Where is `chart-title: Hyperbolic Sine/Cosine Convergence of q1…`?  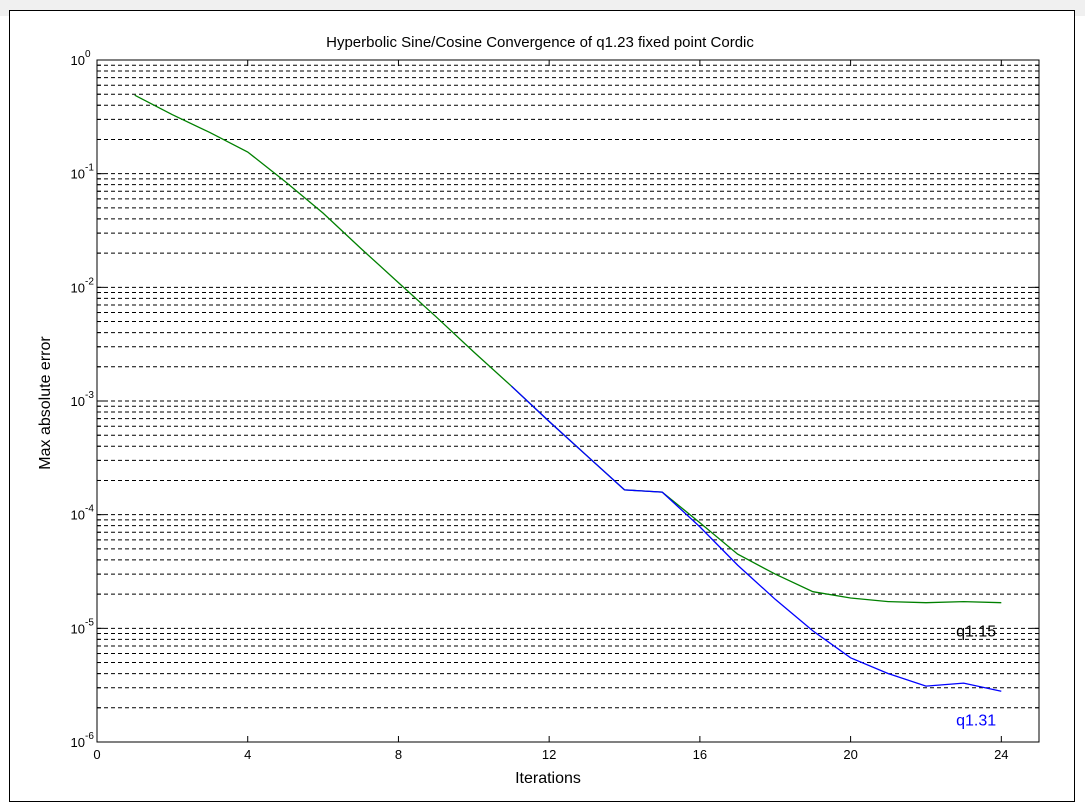
chart-title: Hyperbolic Sine/Cosine Convergence of q1… is located at coordinates (540, 42).